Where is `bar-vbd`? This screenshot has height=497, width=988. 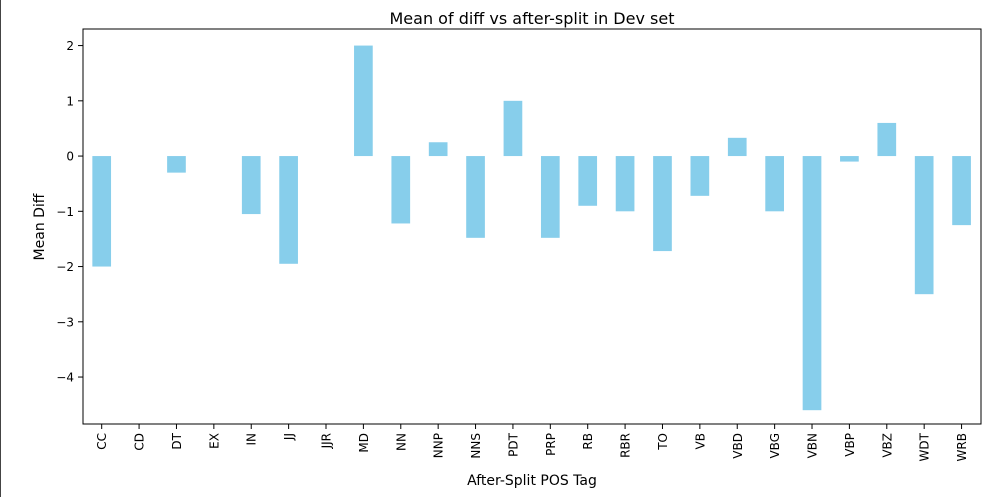 bar-vbd is located at coordinates (737, 147).